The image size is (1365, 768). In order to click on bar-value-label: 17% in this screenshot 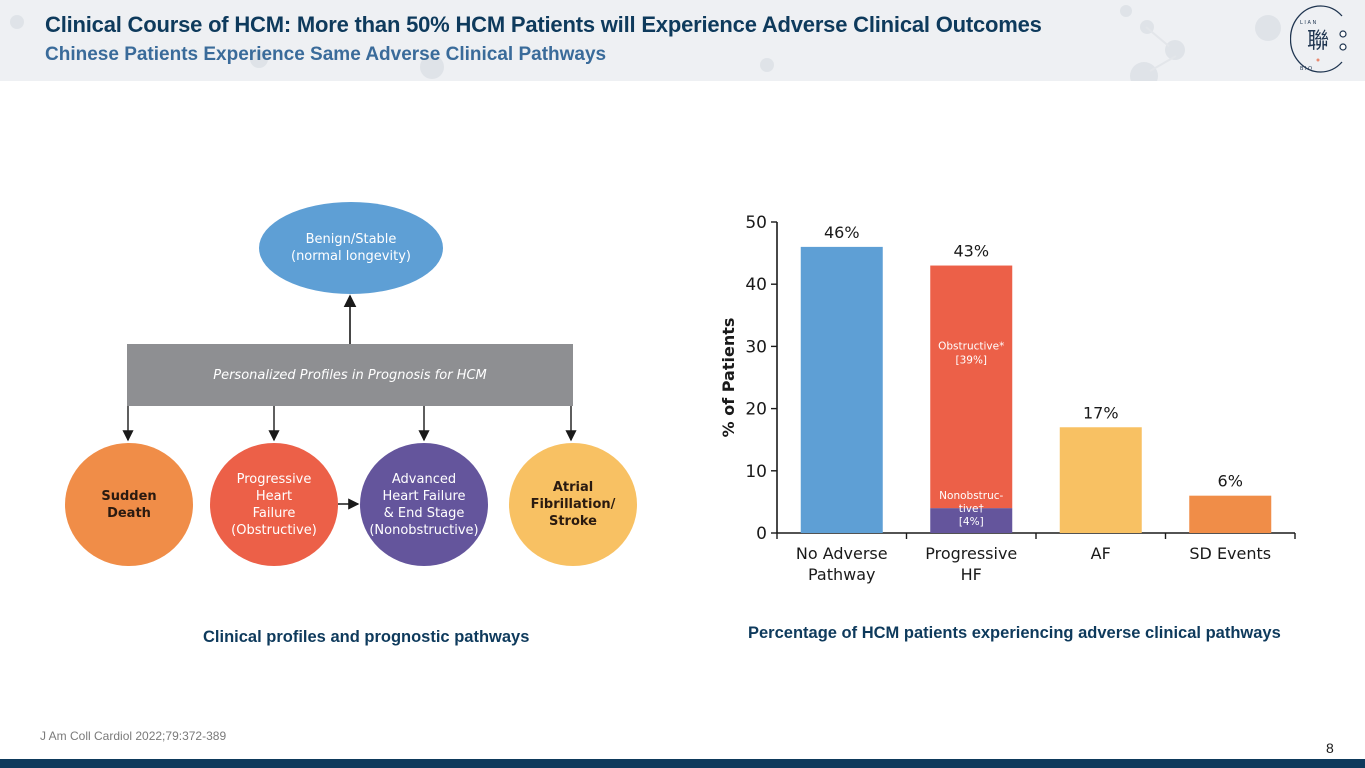, I will do `click(1101, 412)`.